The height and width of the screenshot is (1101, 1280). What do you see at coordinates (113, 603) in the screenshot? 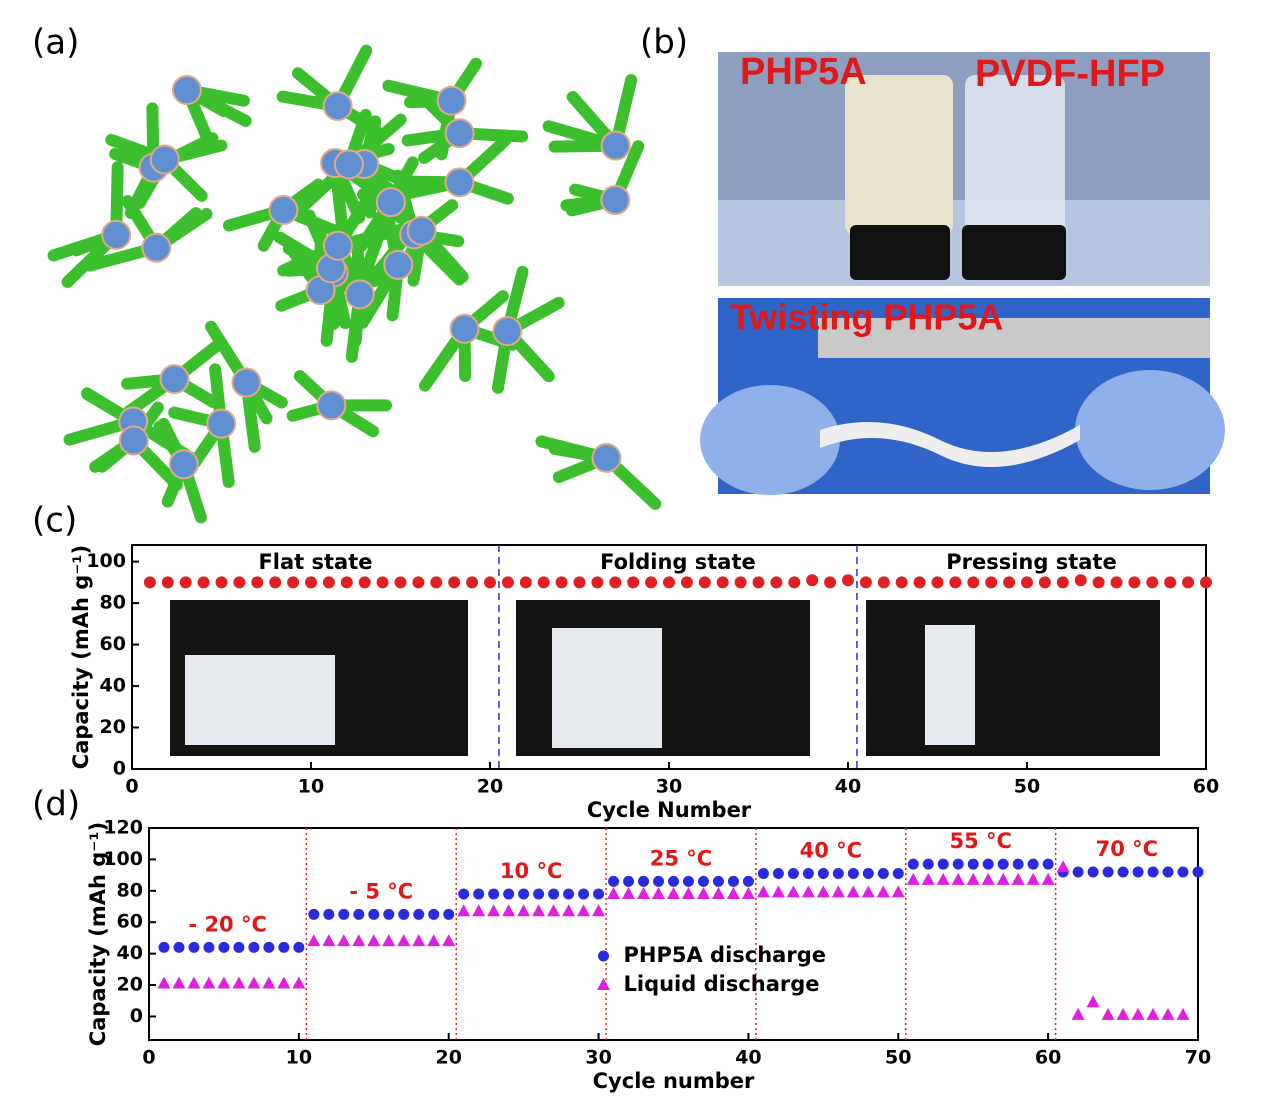
I see `y-tick-label: 80` at bounding box center [113, 603].